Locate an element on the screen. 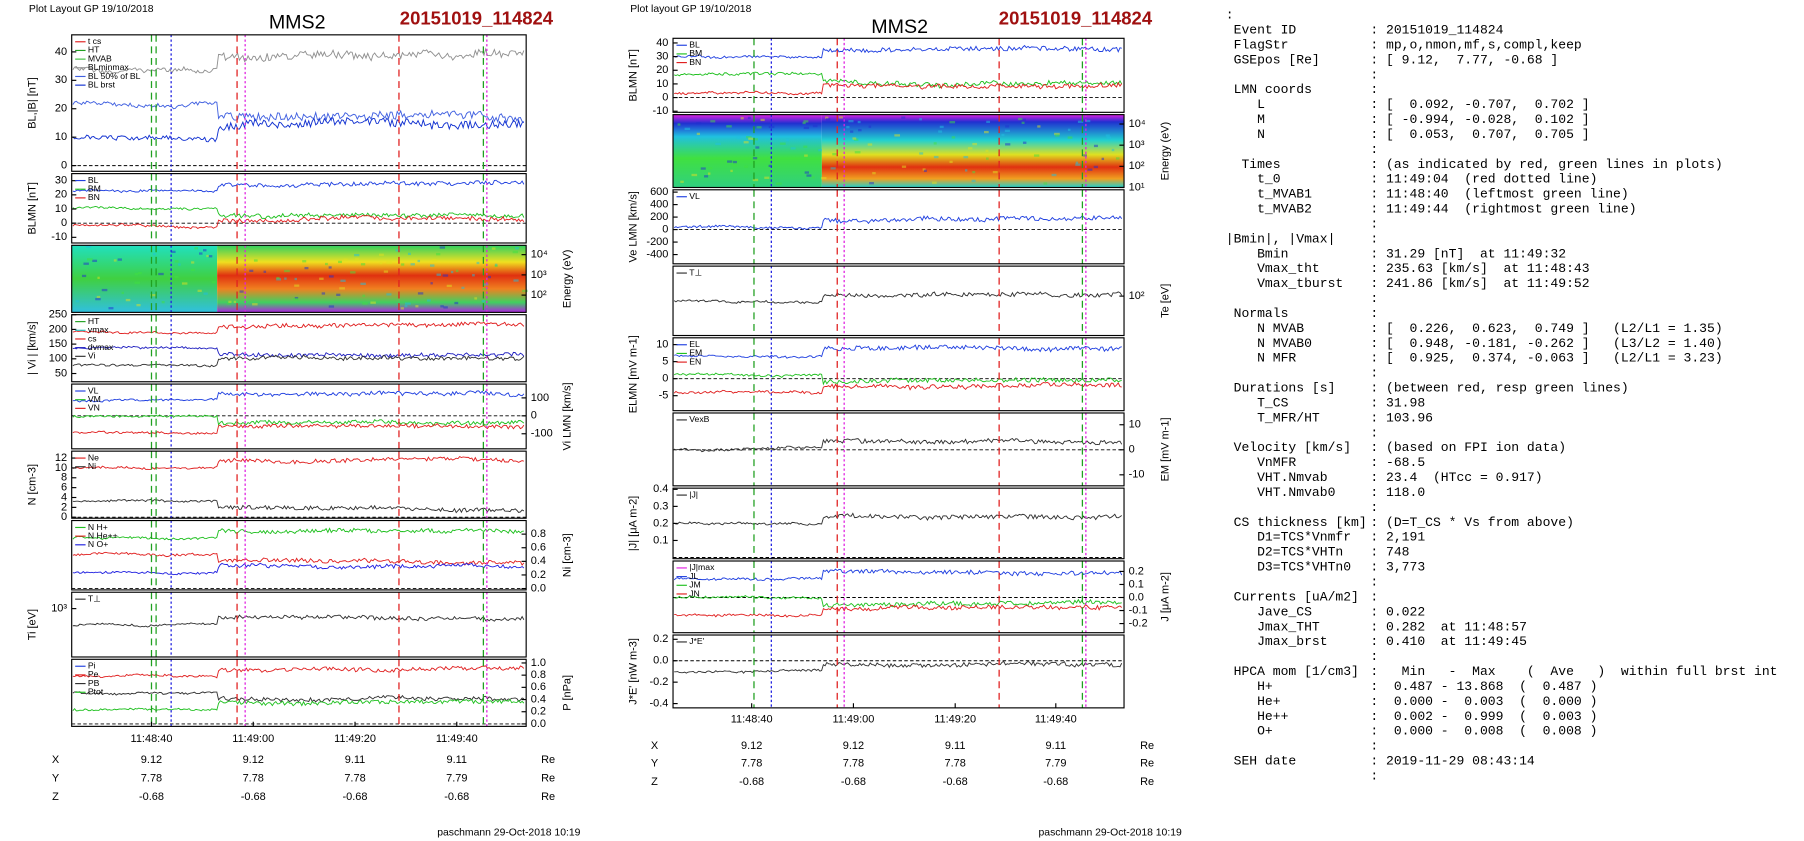  listing-value: : 31.98 is located at coordinates (1397, 402).